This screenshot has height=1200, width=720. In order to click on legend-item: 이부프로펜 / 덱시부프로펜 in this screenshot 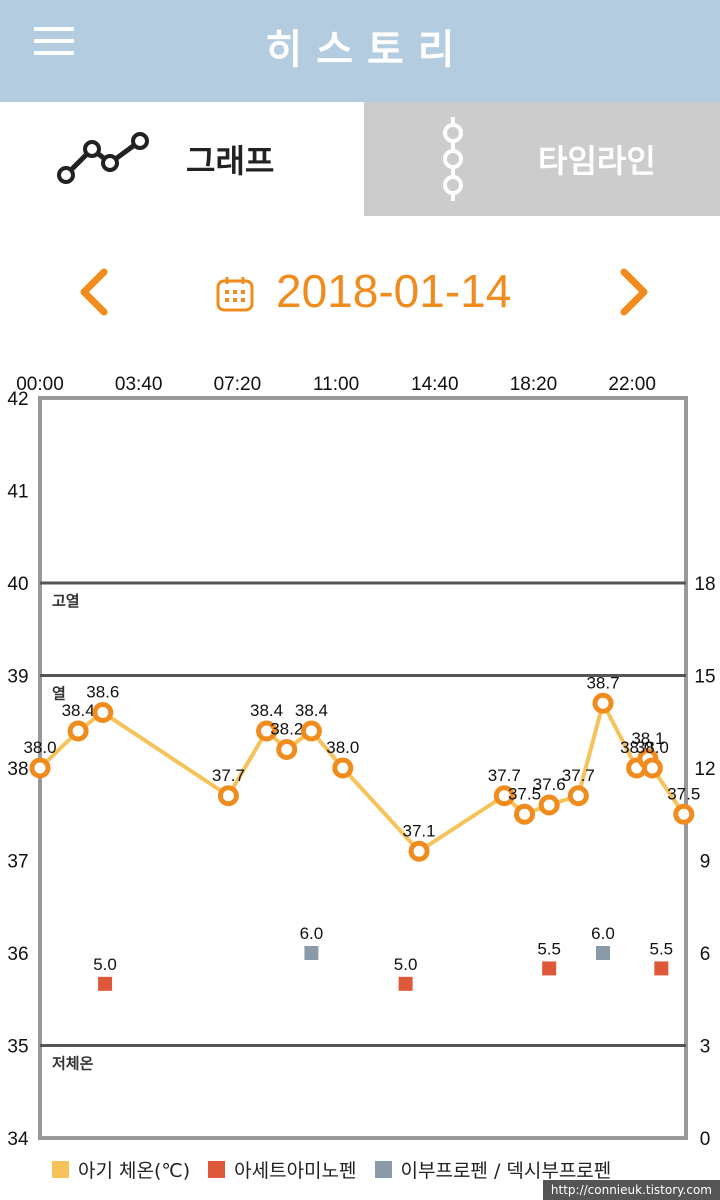, I will do `click(493, 1169)`.